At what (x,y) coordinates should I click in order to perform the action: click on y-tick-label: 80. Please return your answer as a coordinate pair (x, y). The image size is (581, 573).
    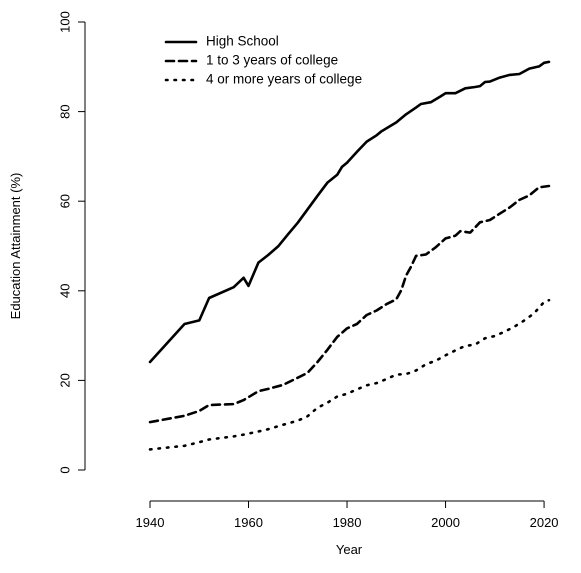
    Looking at the image, I should click on (64, 111).